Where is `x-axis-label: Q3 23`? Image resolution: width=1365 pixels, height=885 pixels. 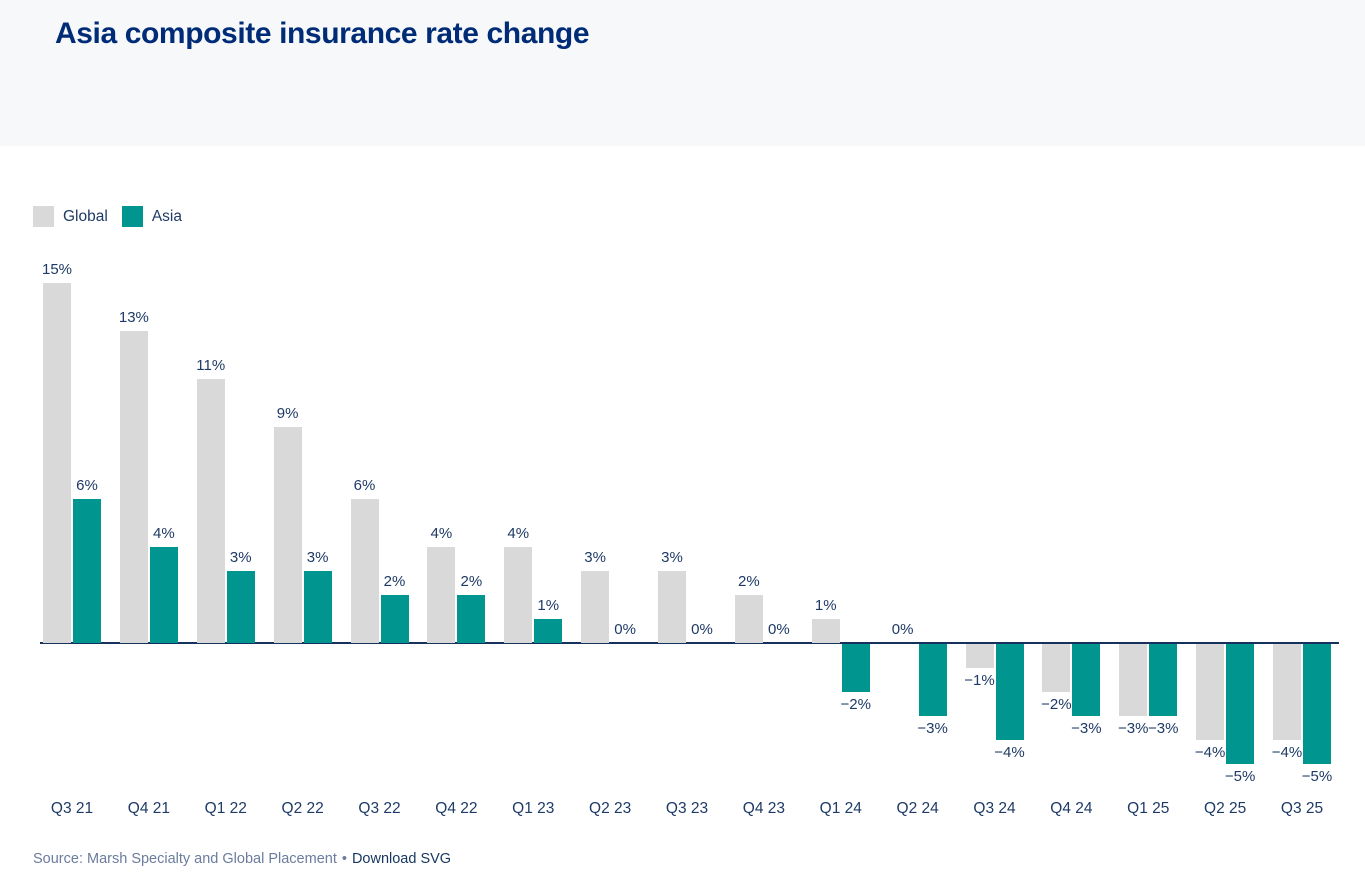 x-axis-label: Q3 23 is located at coordinates (687, 808).